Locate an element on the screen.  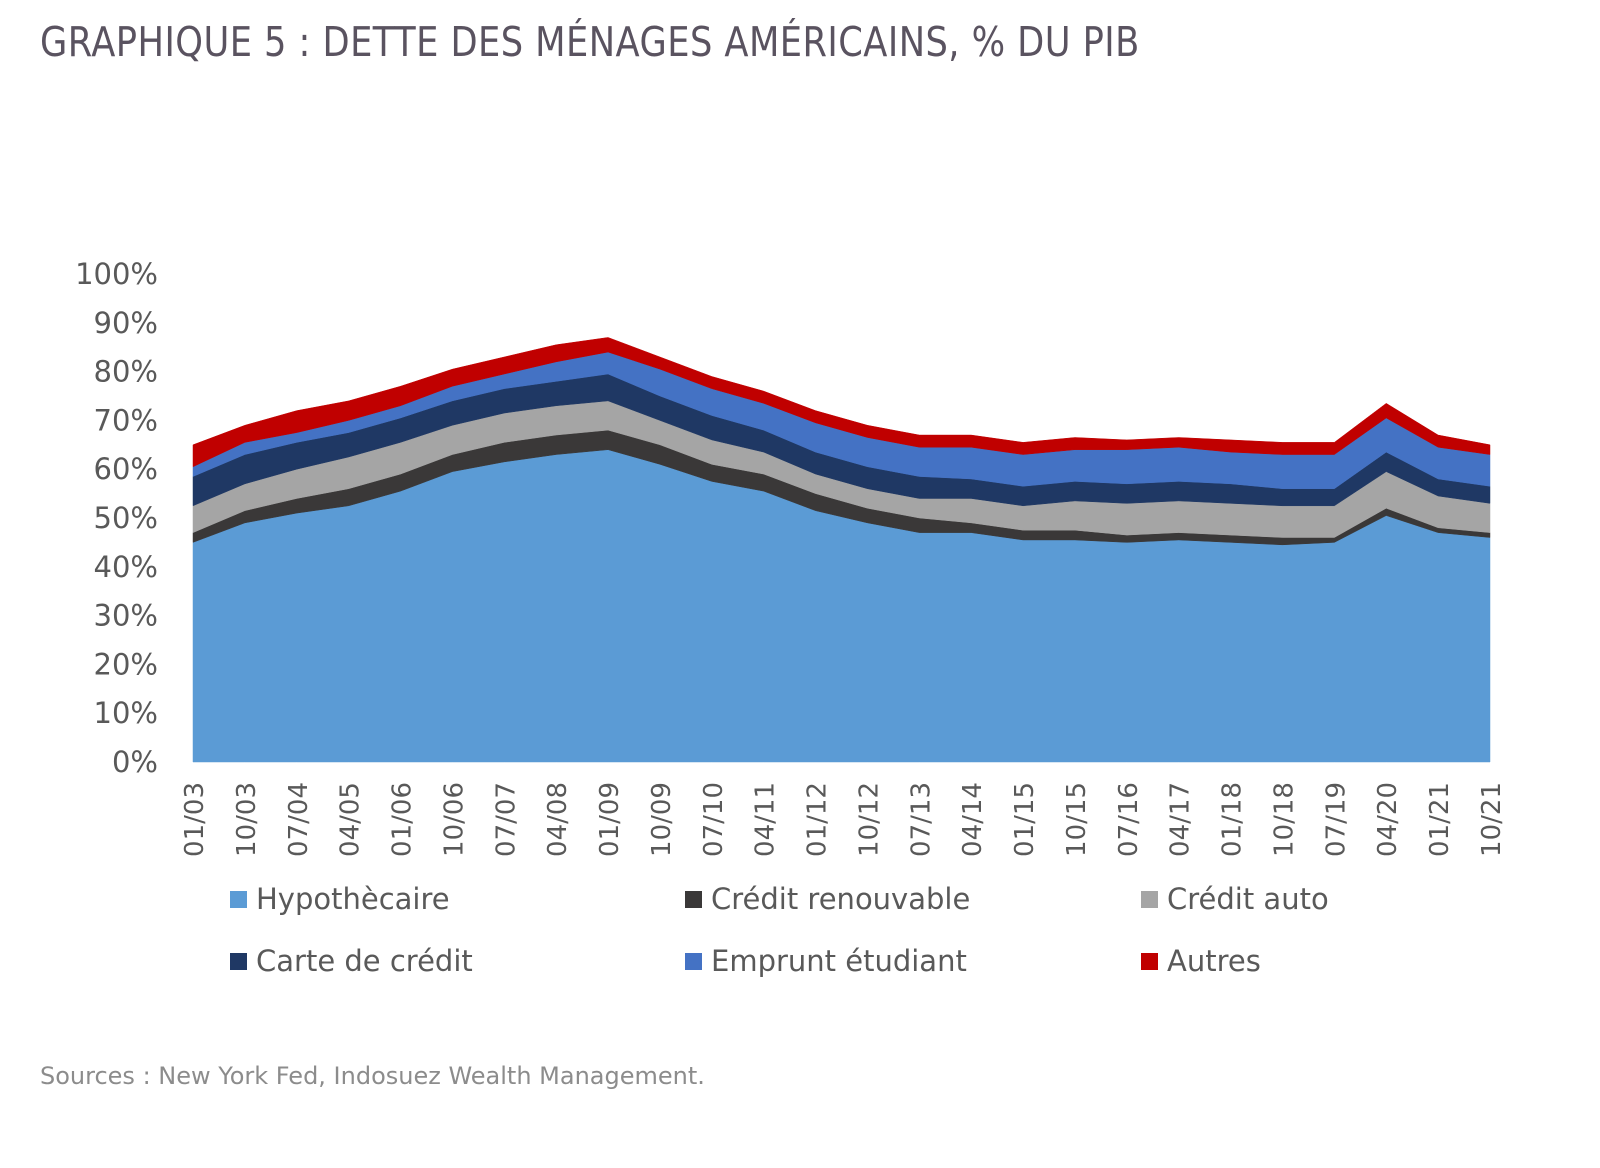
x-tick-label: 04/14 is located at coordinates (973, 819).